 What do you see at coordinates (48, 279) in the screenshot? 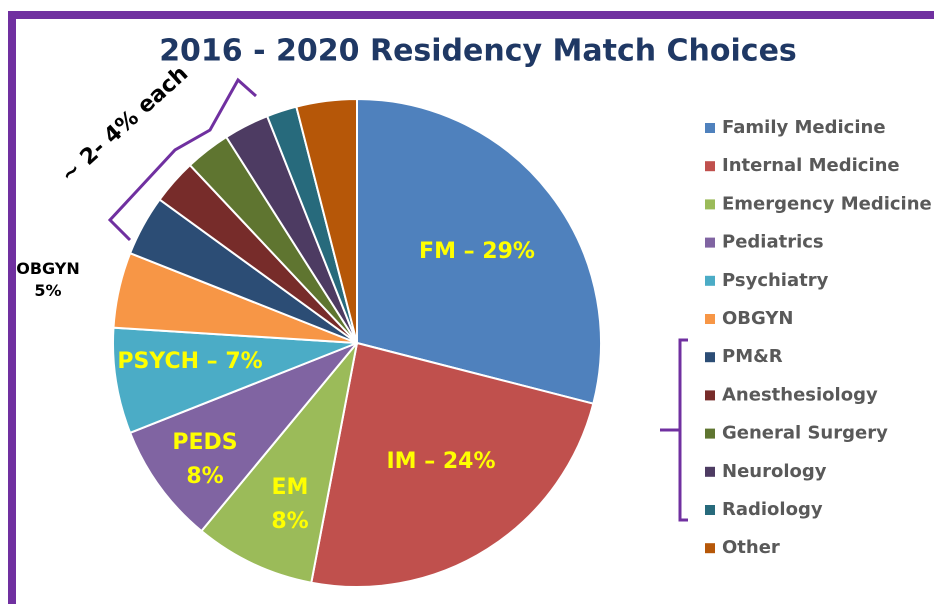
I see `data-label: OBGYN 5%` at bounding box center [48, 279].